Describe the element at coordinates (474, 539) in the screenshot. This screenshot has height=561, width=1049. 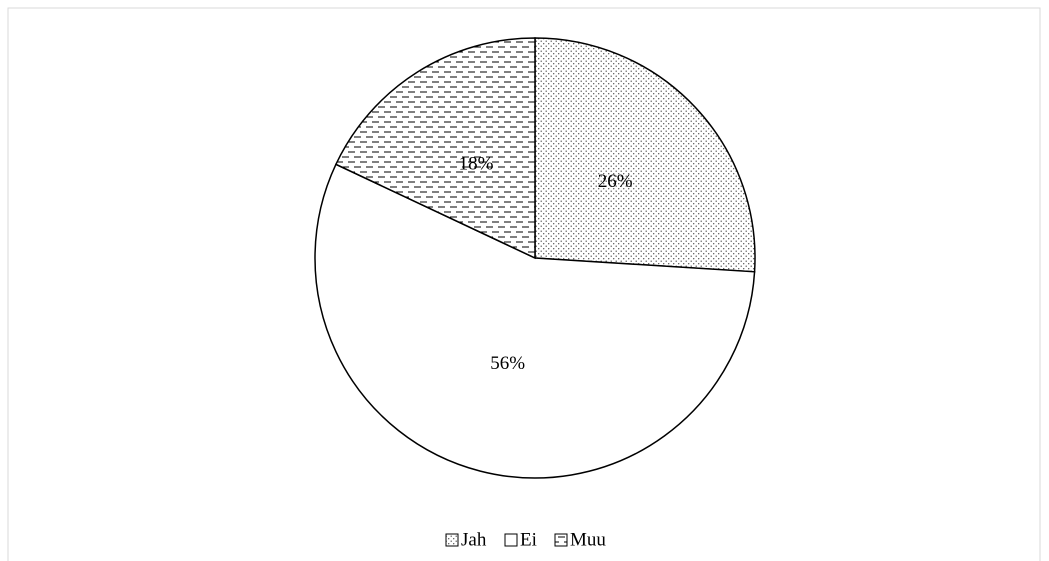
I see `legend-label: Jah` at that location.